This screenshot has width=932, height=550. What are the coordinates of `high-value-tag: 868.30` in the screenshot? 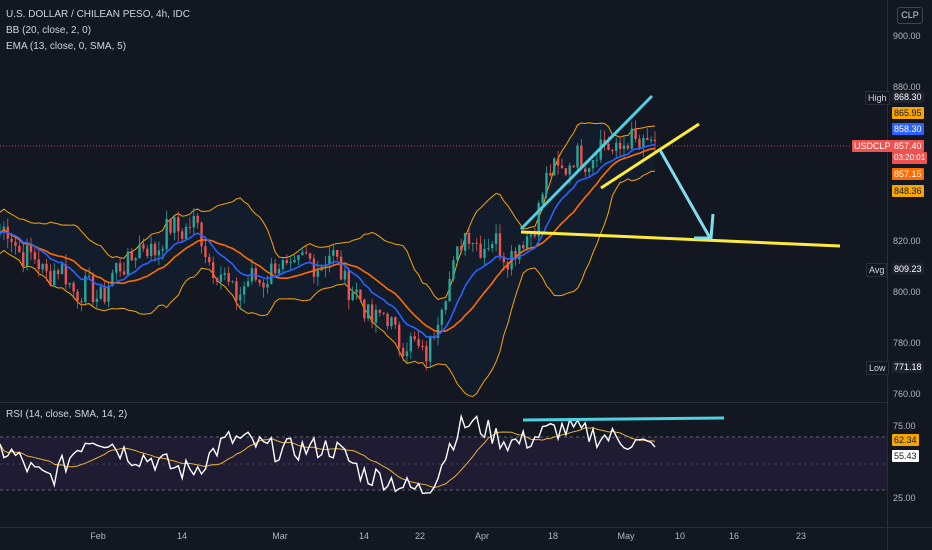 It's located at (908, 97).